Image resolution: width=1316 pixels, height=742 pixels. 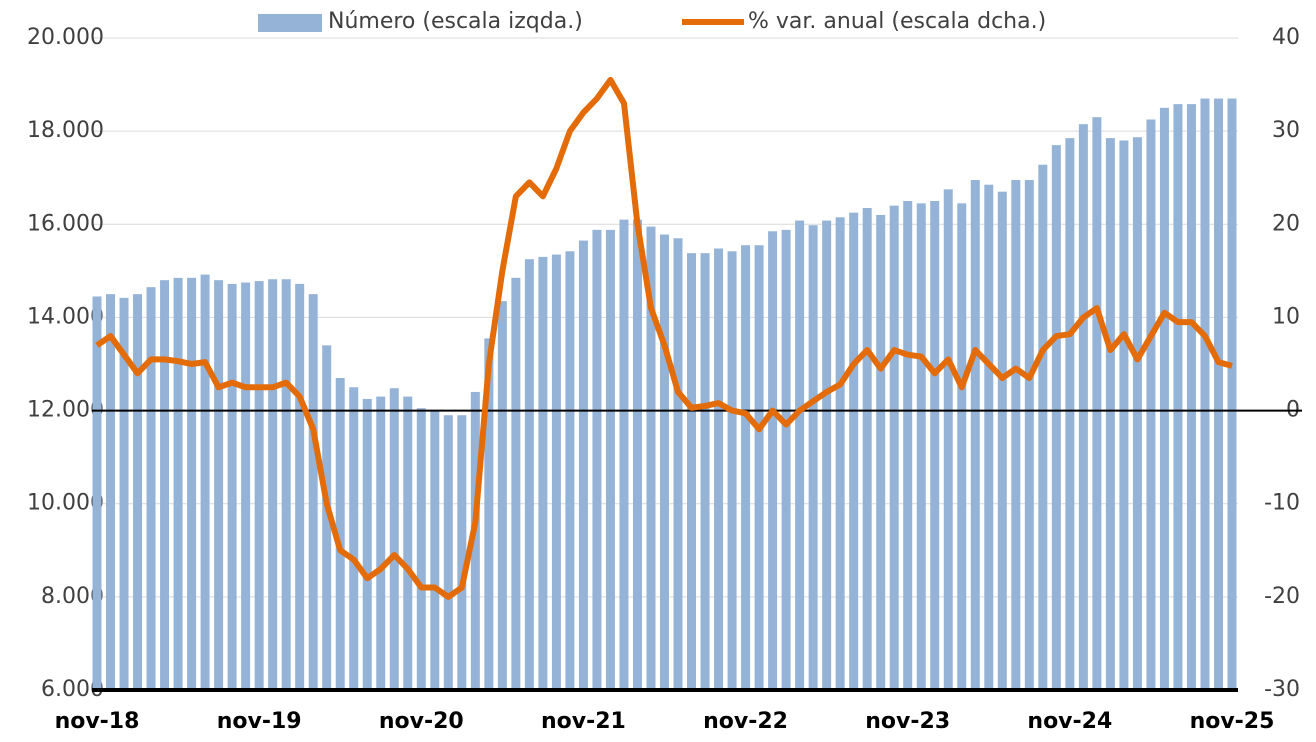 I want to click on y2-tick-label: 20, so click(x=1286, y=223).